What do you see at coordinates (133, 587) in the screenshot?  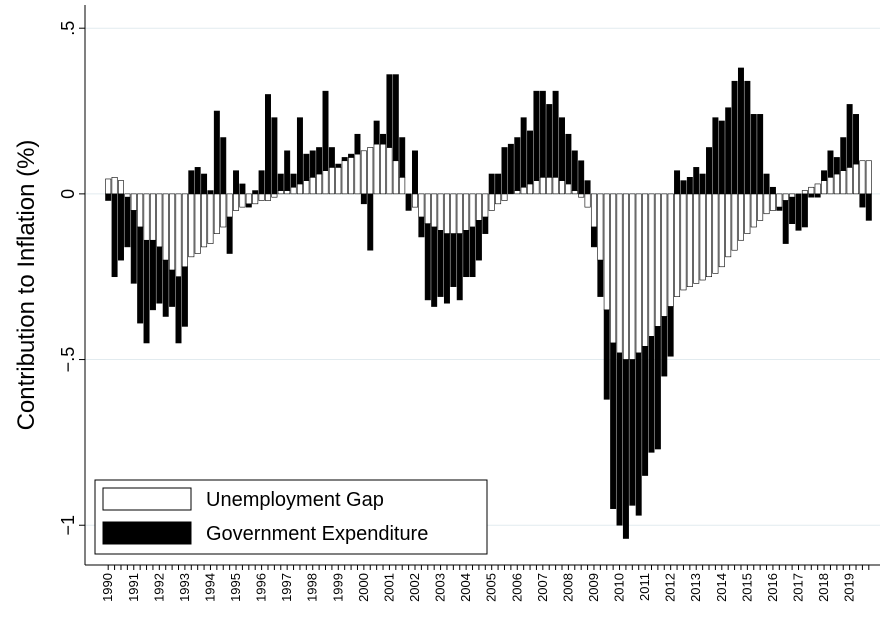 I see `x-tick-label: 1991` at bounding box center [133, 587].